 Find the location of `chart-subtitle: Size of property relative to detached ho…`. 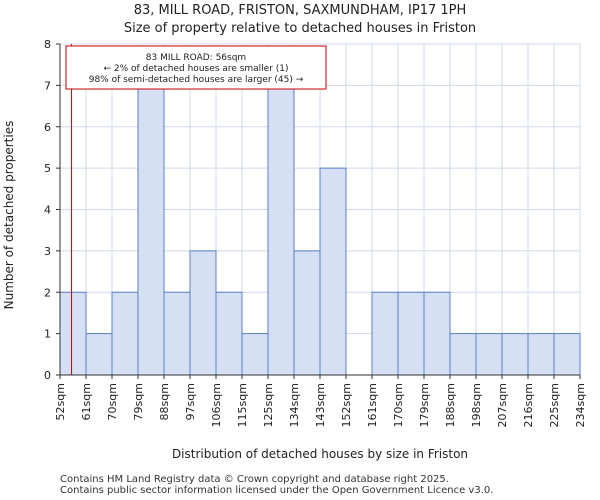

chart-subtitle: Size of property relative to detached ho… is located at coordinates (300, 28).